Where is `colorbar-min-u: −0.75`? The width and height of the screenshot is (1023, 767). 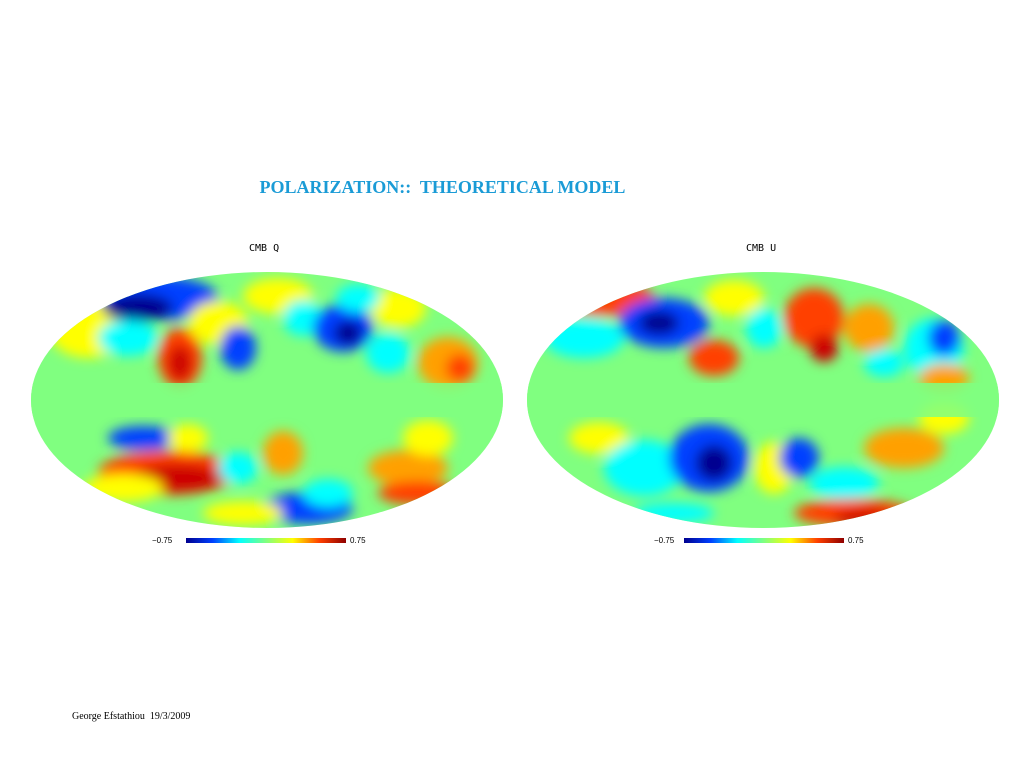
colorbar-min-u: −0.75 is located at coordinates (664, 540).